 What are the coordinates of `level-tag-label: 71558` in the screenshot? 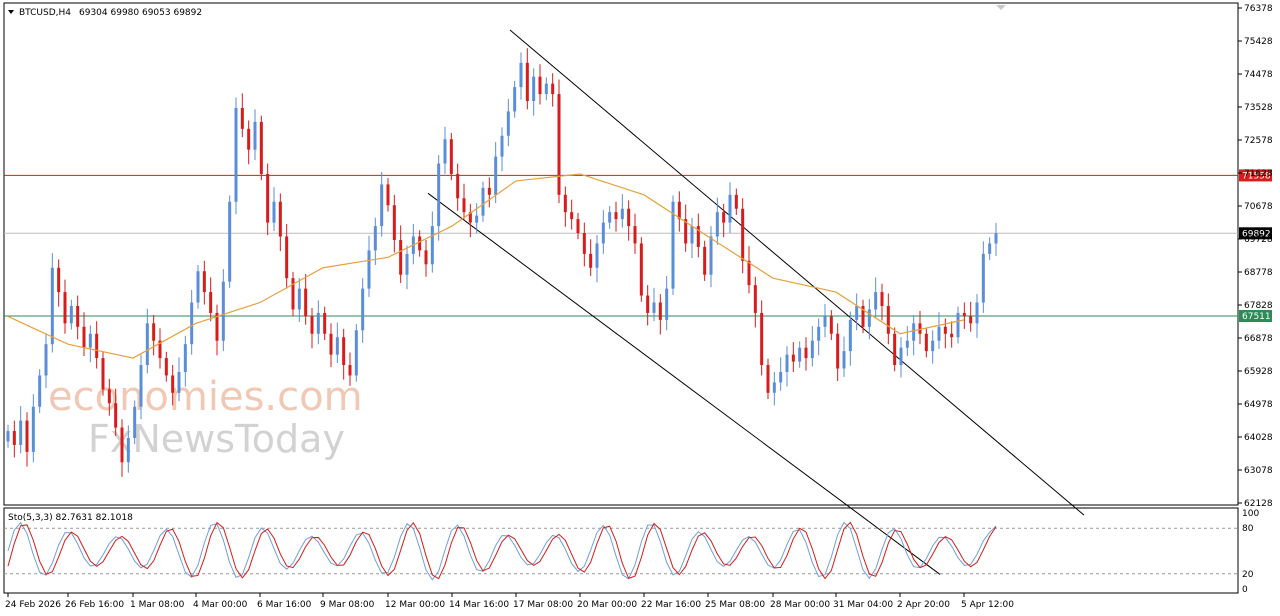 It's located at (1256, 176).